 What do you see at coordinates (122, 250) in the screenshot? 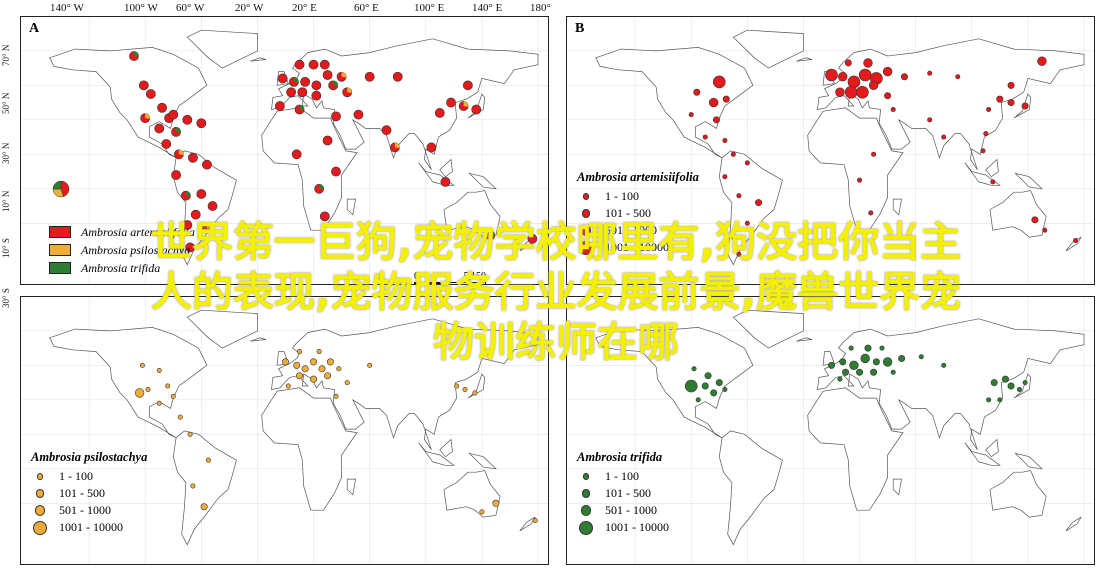
I see `pie-legend-row: Ambrosia psilostachya` at bounding box center [122, 250].